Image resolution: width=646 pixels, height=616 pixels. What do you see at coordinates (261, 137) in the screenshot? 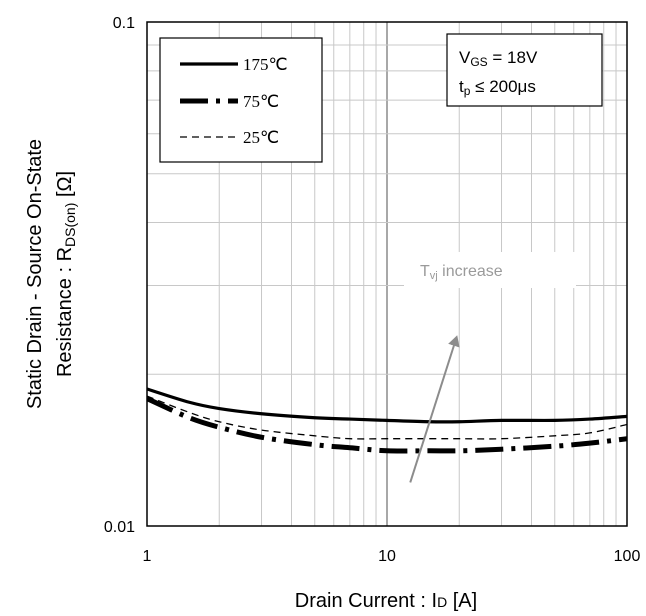
I see `legend-label-25: 25℃` at bounding box center [261, 137].